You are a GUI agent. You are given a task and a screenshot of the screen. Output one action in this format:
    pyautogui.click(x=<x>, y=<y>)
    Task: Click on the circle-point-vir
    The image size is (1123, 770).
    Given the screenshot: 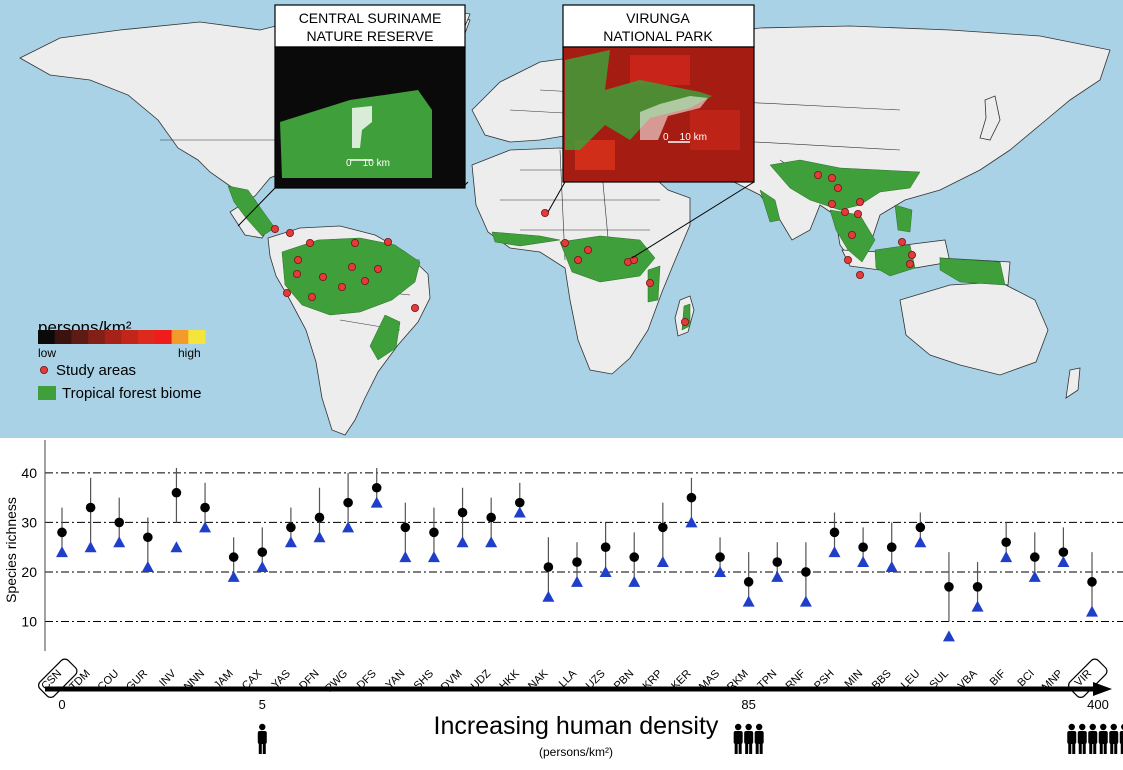 What is the action you would take?
    pyautogui.click(x=1092, y=582)
    